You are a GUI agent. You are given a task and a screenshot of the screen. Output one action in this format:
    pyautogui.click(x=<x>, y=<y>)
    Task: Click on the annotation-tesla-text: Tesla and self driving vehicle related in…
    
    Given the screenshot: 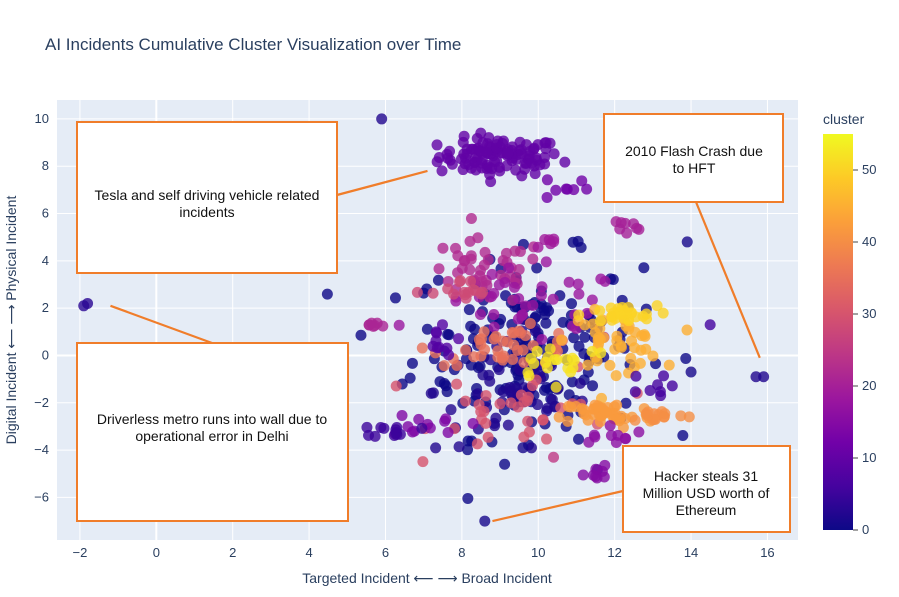 What is the action you would take?
    pyautogui.click(x=207, y=203)
    